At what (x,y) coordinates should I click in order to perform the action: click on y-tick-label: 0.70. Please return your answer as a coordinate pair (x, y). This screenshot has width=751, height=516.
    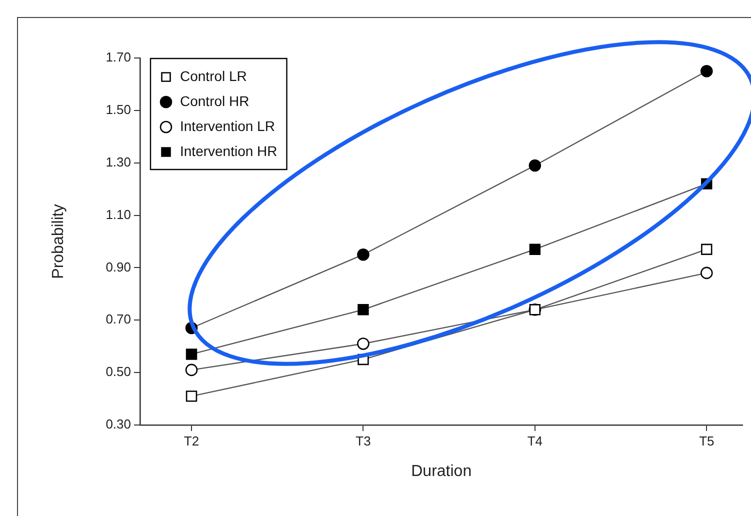
    Looking at the image, I should click on (118, 319).